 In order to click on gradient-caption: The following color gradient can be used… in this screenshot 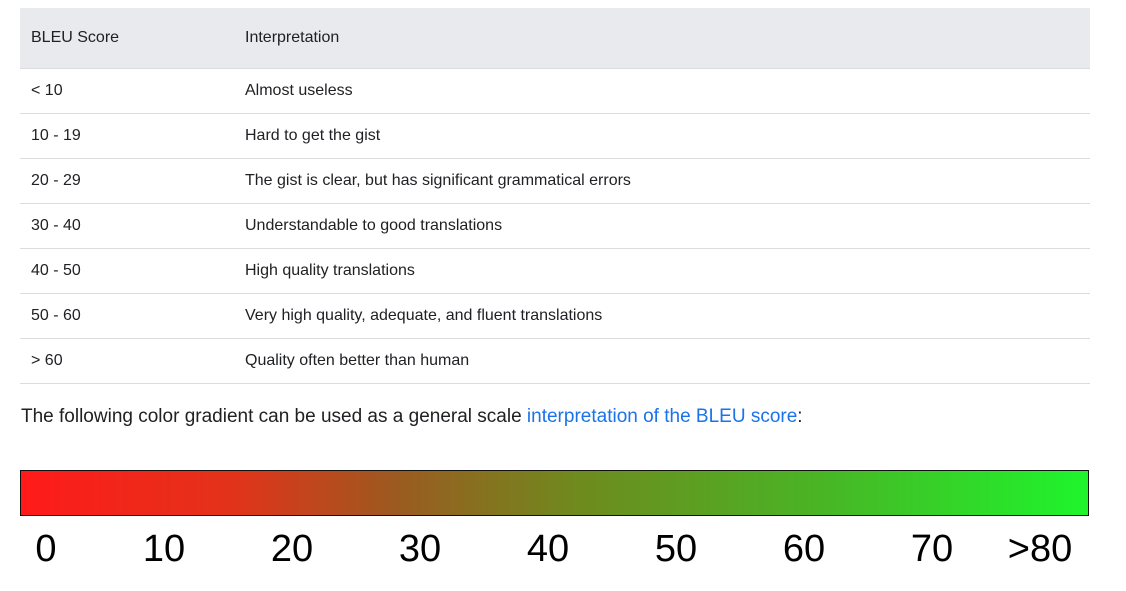, I will do `click(412, 417)`.